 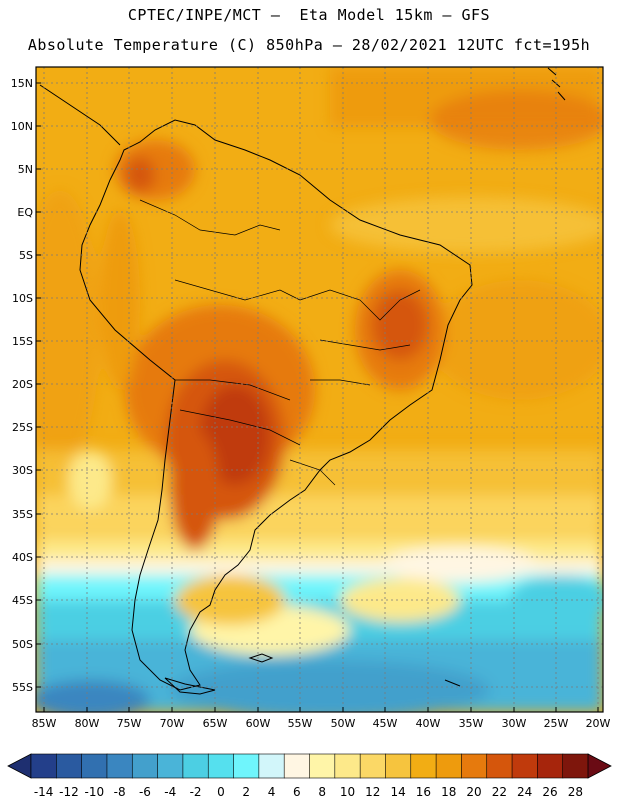 What do you see at coordinates (272, 792) in the screenshot?
I see `colorbar-label: 4` at bounding box center [272, 792].